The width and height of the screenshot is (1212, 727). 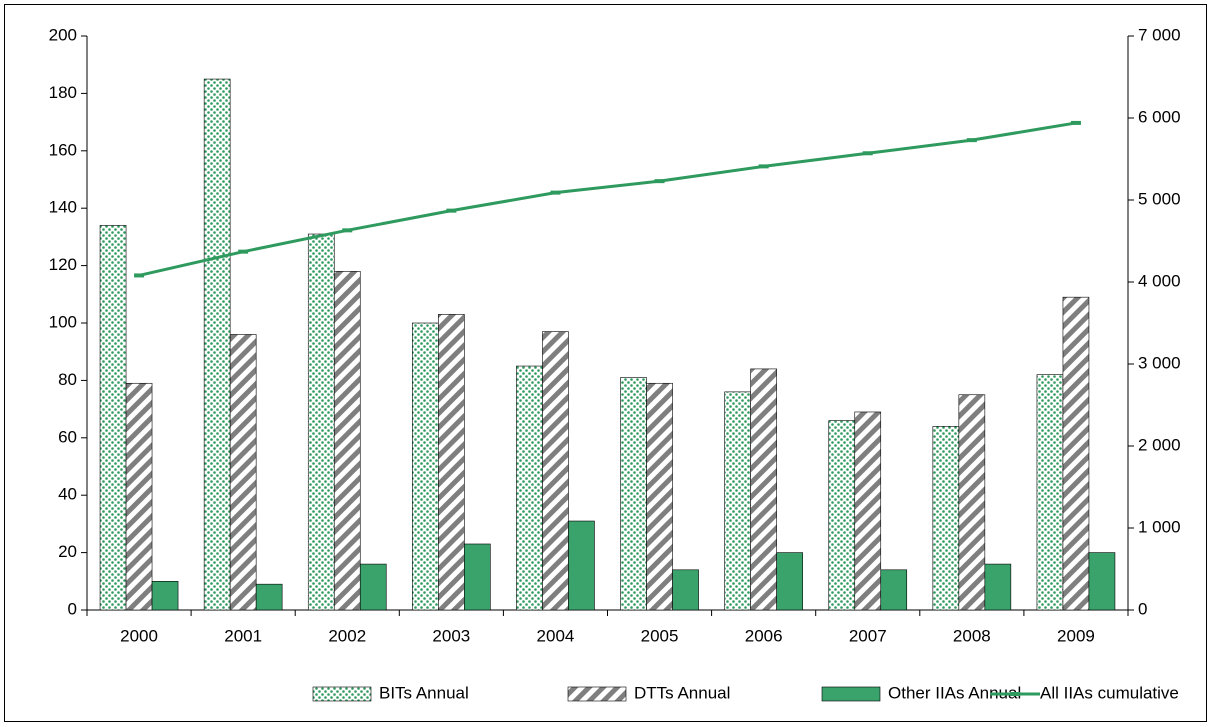 I want to click on x-tick-label: 2000, so click(x=139, y=635).